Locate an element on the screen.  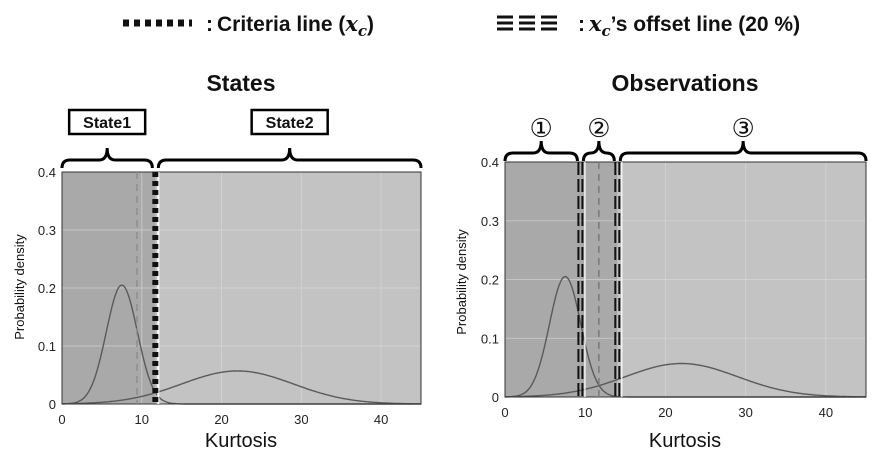
observations-xtick-label: 30 is located at coordinates (745, 412).